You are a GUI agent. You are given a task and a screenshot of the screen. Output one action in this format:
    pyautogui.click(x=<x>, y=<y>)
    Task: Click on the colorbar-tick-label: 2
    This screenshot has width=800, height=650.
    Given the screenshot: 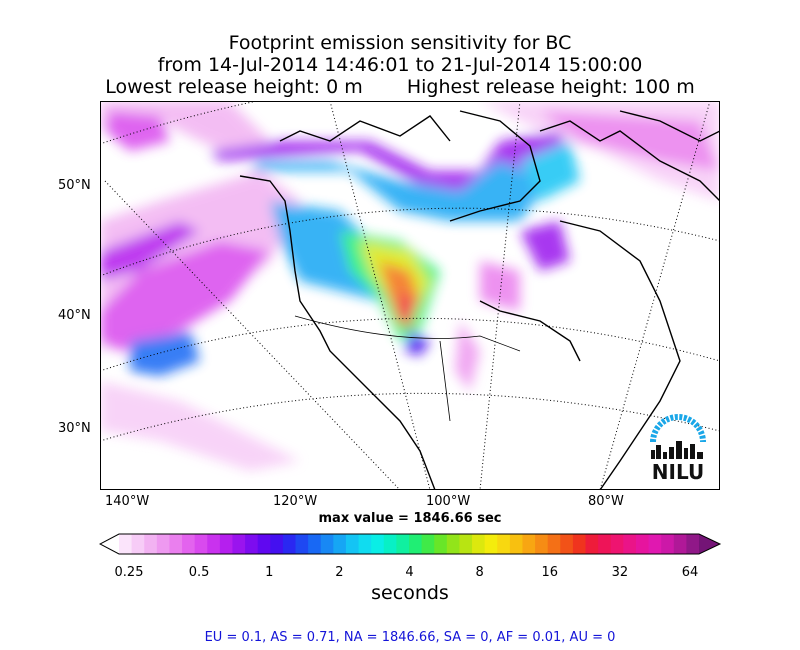 What is the action you would take?
    pyautogui.click(x=339, y=572)
    